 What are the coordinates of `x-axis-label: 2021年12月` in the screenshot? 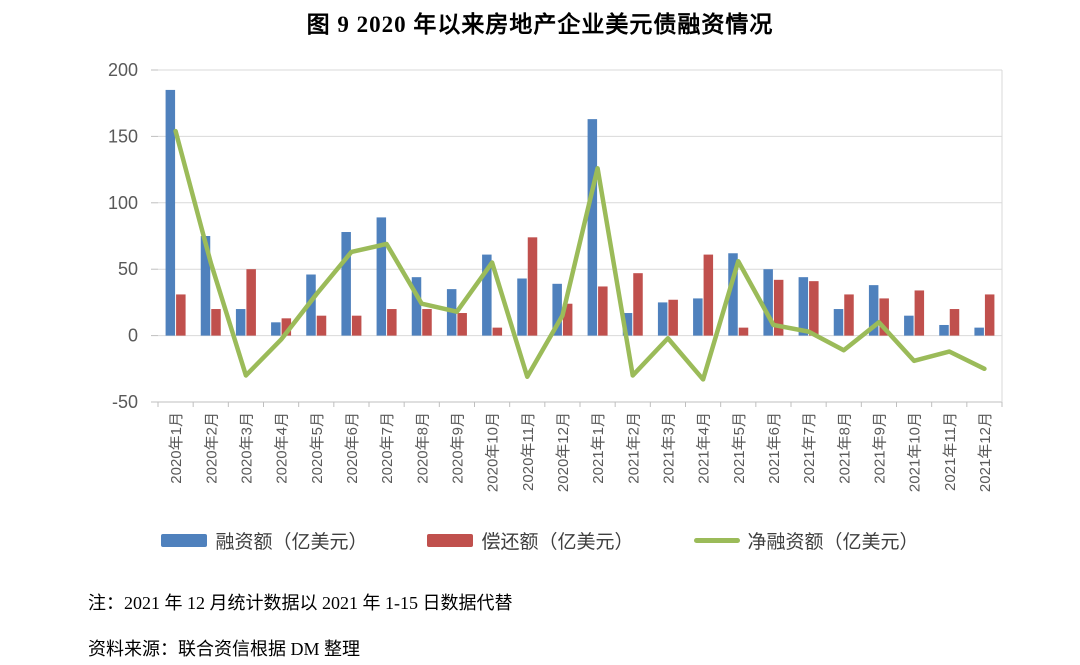 It's located at (985, 452).